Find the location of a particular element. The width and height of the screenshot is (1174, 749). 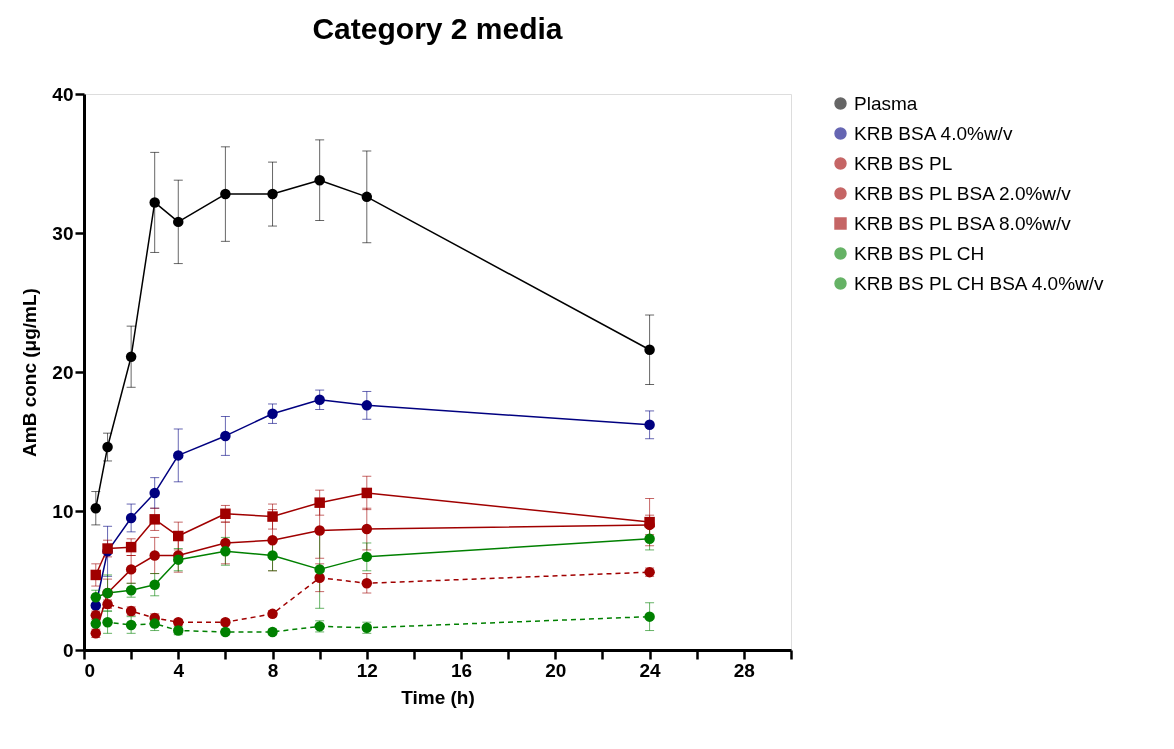

x-tick-label: 4 is located at coordinates (179, 670).